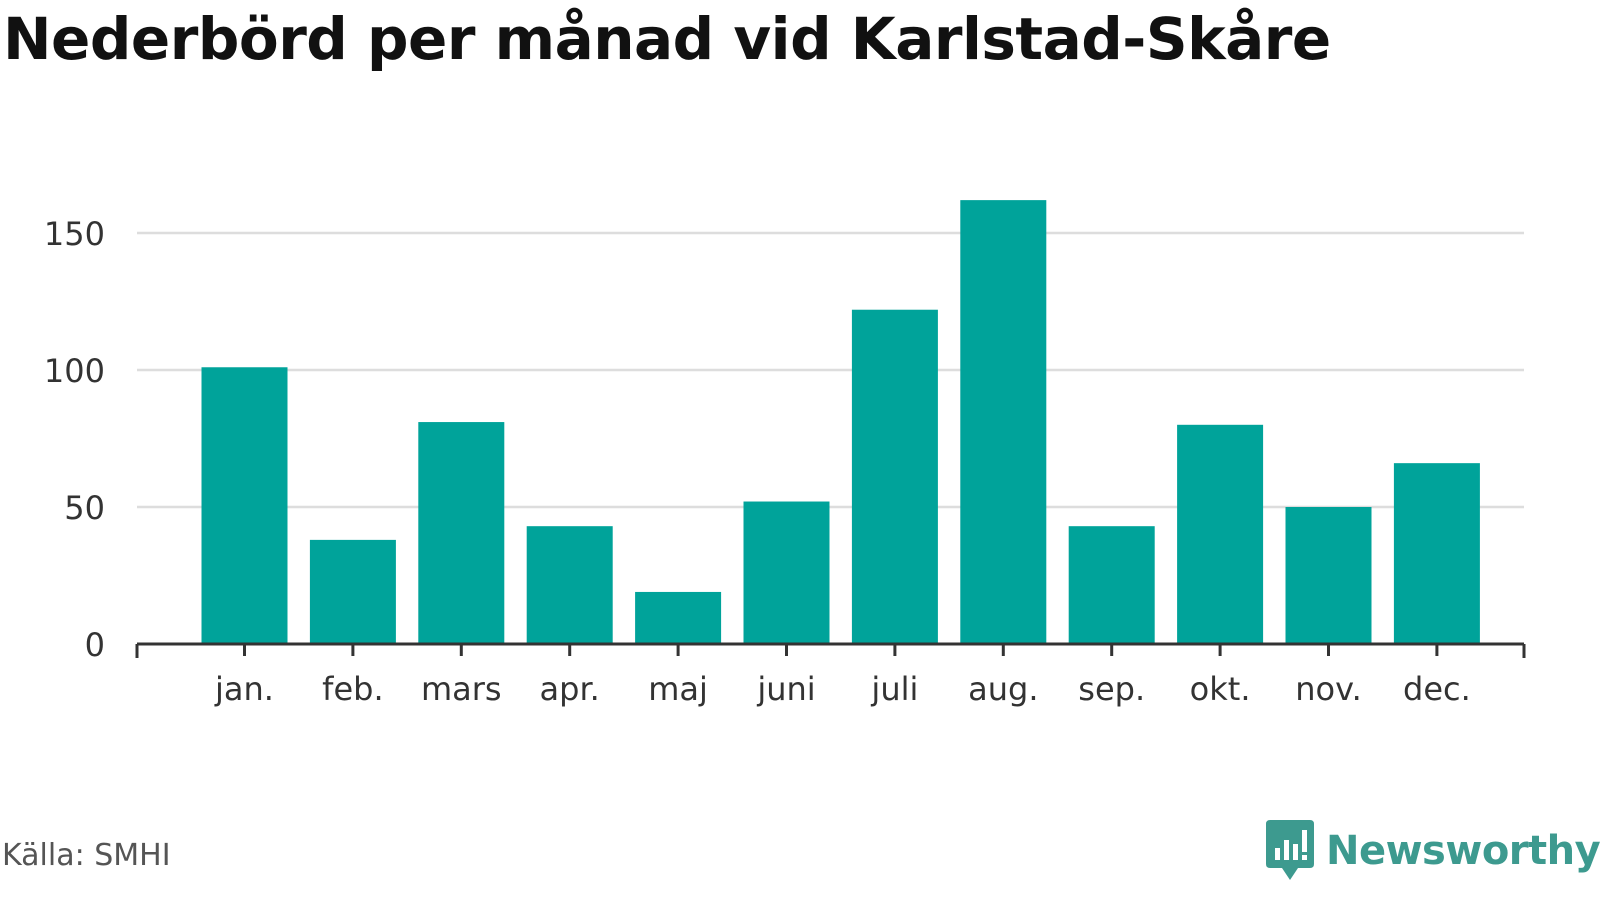 This screenshot has width=1600, height=900. What do you see at coordinates (74, 439) in the screenshot?
I see `y-axis-tick-labels: 0 50 100 150` at bounding box center [74, 439].